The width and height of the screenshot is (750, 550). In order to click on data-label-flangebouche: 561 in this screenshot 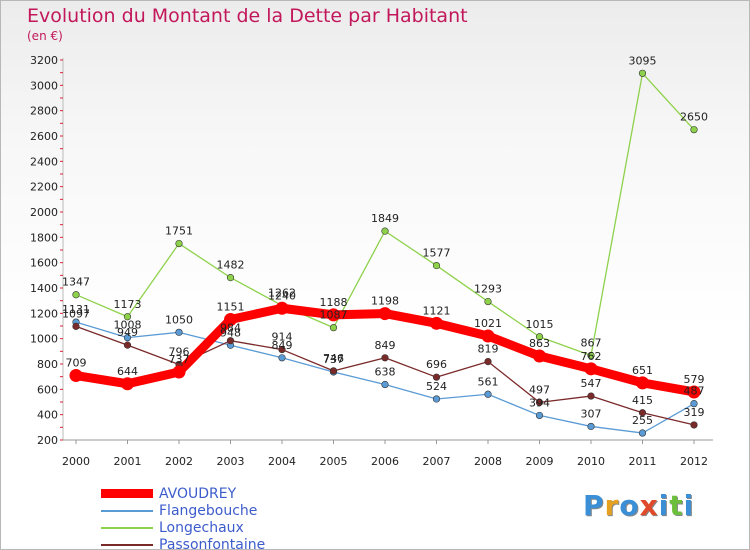, I will do `click(488, 381)`.